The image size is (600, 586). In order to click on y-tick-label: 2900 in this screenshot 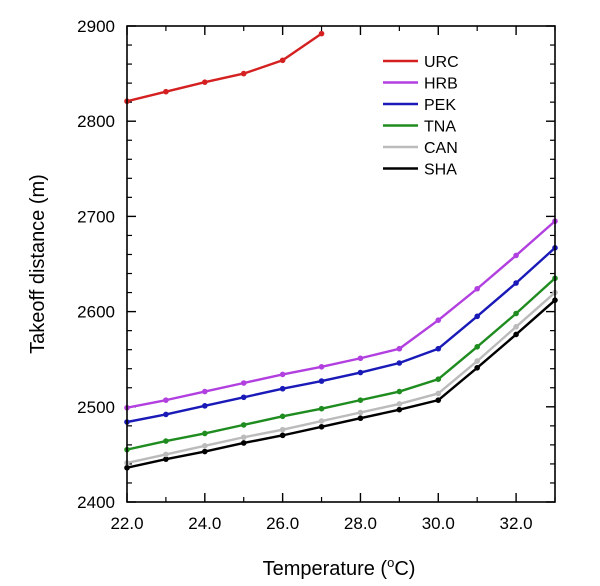, I will do `click(96, 26)`.